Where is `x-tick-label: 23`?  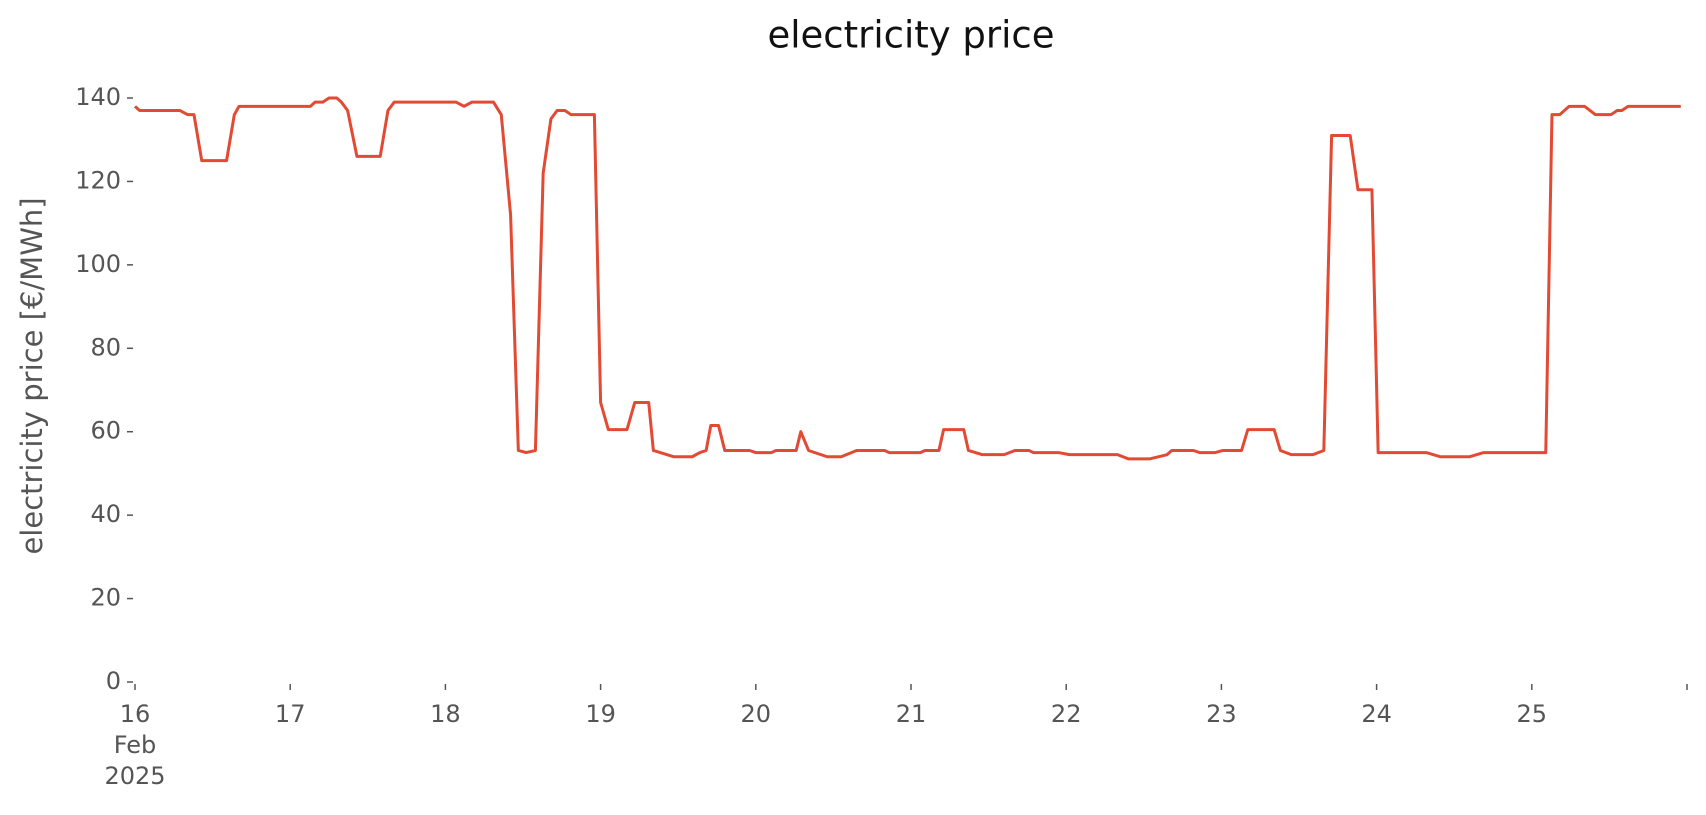 x-tick-label: 23 is located at coordinates (1221, 714).